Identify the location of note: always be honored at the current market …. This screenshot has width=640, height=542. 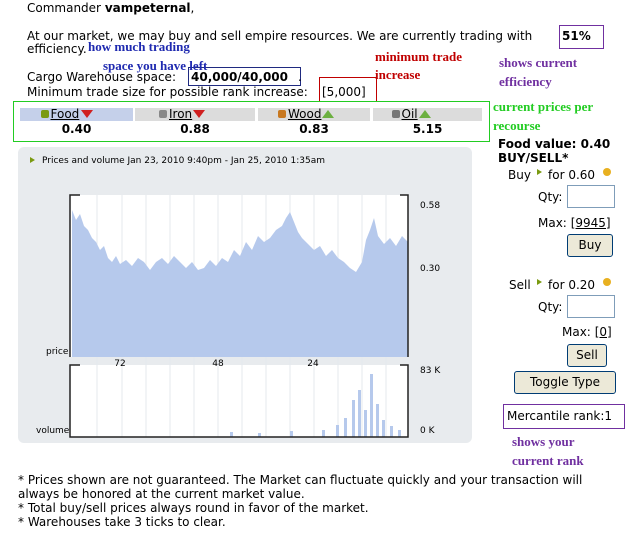
(161, 494).